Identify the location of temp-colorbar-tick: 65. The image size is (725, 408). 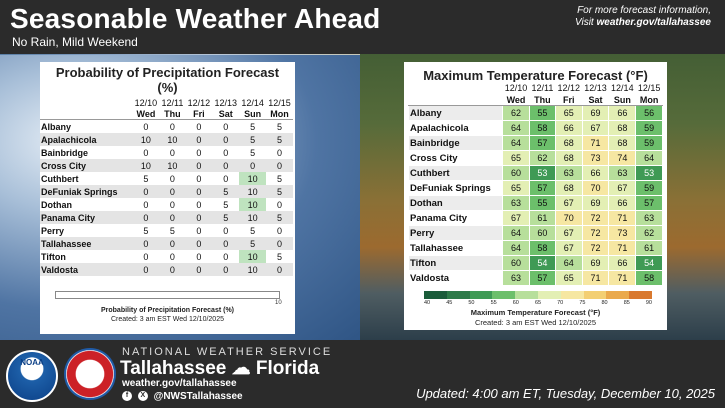
(538, 303).